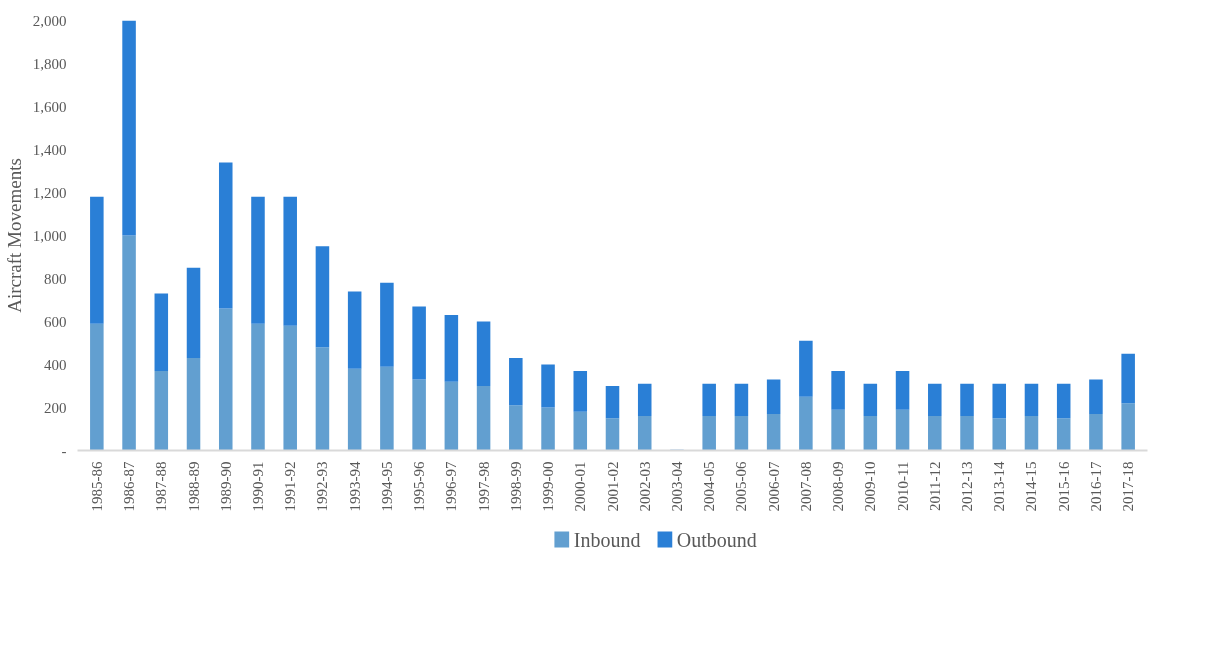 The image size is (1208, 668). Describe the element at coordinates (322, 486) in the screenshot. I see `x-tick-label: 1992-93` at that location.